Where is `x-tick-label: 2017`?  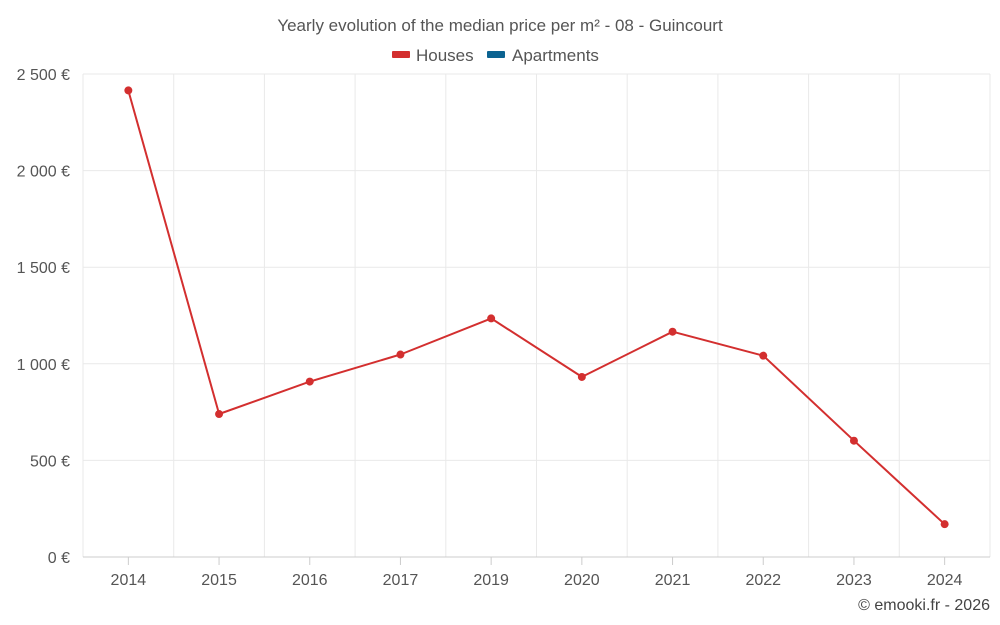 x-tick-label: 2017 is located at coordinates (401, 580).